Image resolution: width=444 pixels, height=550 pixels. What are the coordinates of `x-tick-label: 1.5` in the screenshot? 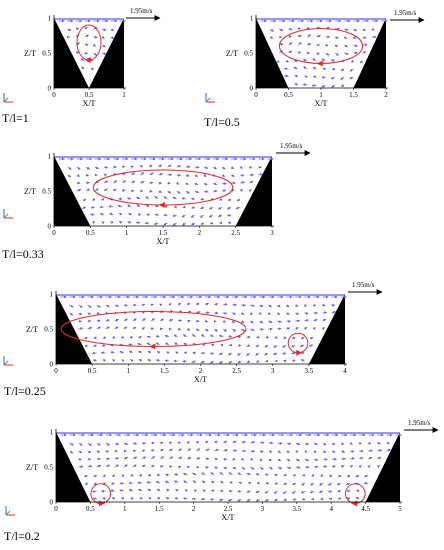 It's located at (353, 95).